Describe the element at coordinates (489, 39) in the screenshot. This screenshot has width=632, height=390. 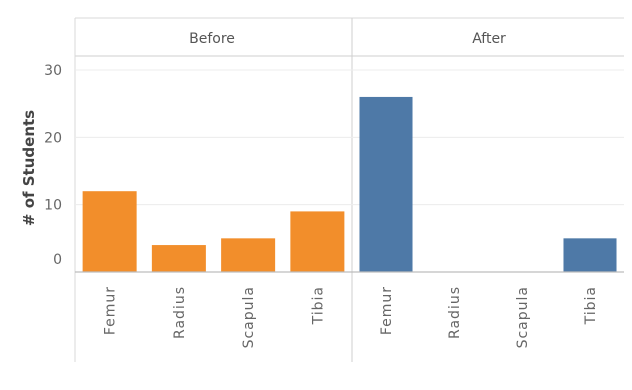
I see `panel-header-after: After` at that location.